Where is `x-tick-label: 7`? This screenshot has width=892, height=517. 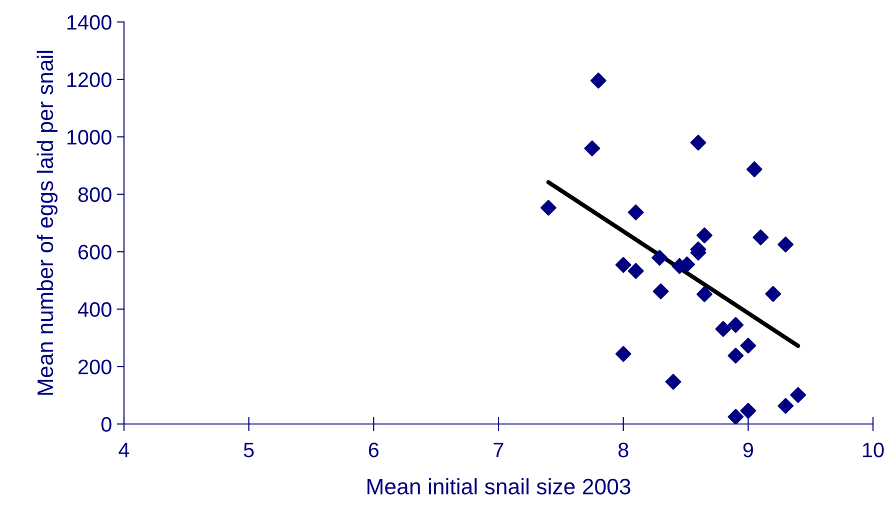
x-tick-label: 7 is located at coordinates (499, 450).